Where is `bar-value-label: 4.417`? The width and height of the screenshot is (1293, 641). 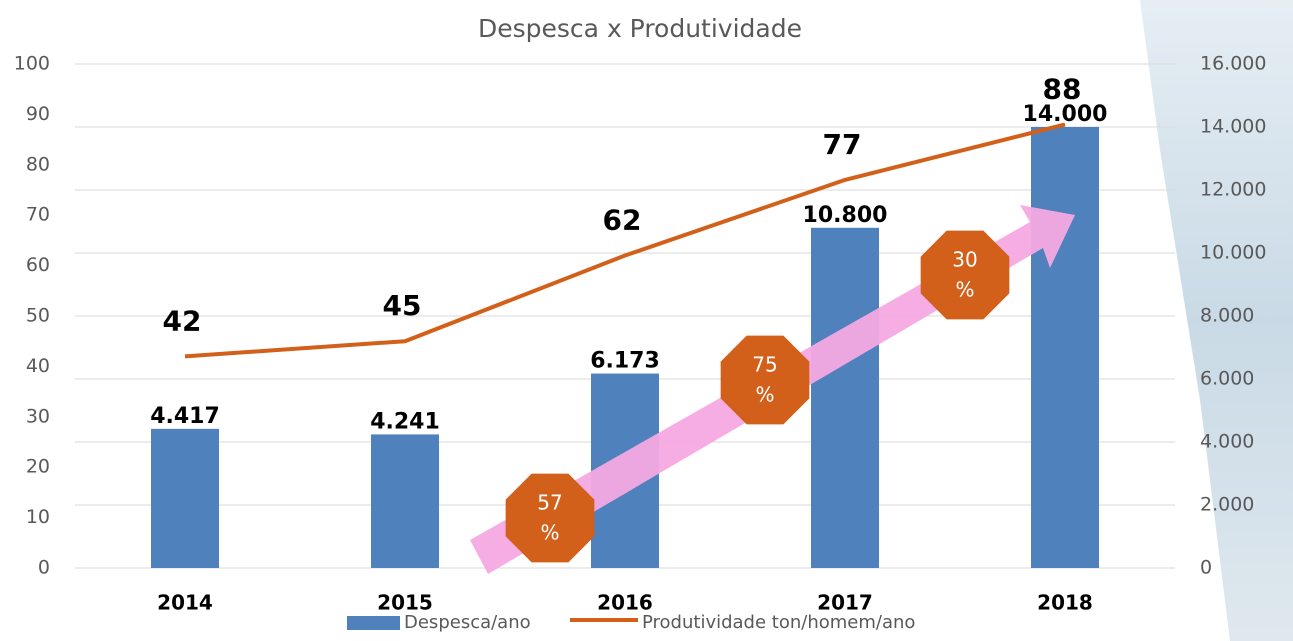 bar-value-label: 4.417 is located at coordinates (185, 416).